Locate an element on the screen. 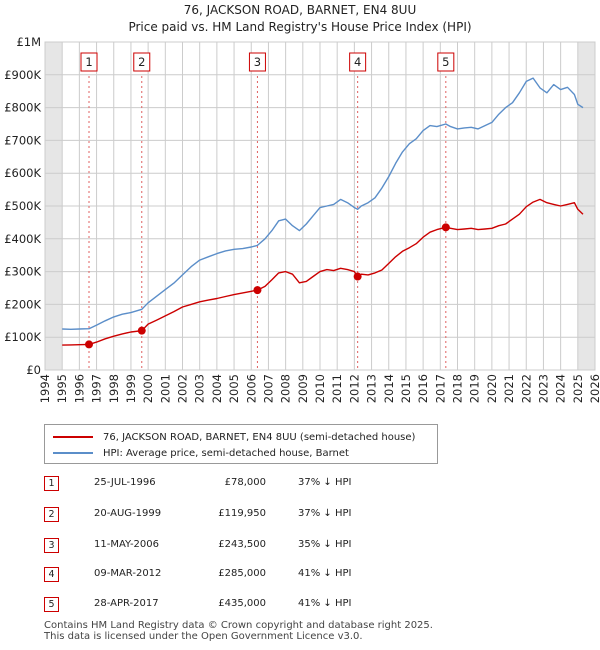 The width and height of the screenshot is (600, 650). legend-swatch-hpi is located at coordinates (73, 453).